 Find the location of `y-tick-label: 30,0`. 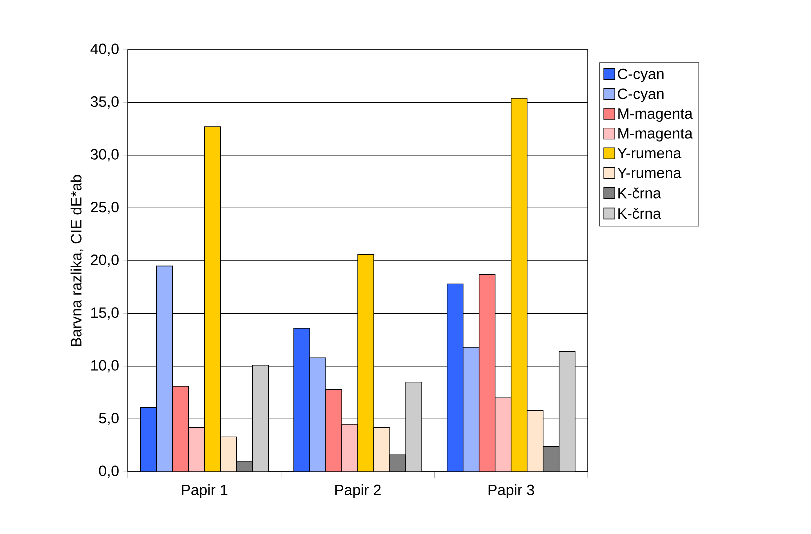

y-tick-label: 30,0 is located at coordinates (104, 155).